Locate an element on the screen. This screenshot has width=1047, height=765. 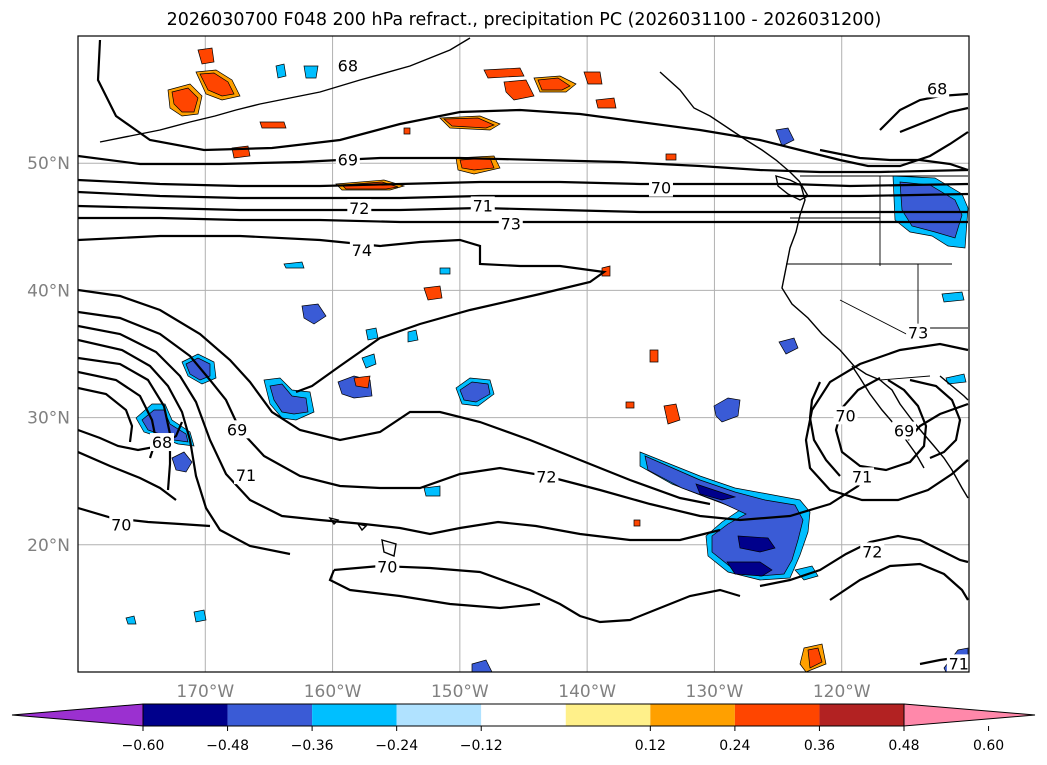
lon-tick-label: 120°W is located at coordinates (842, 692).